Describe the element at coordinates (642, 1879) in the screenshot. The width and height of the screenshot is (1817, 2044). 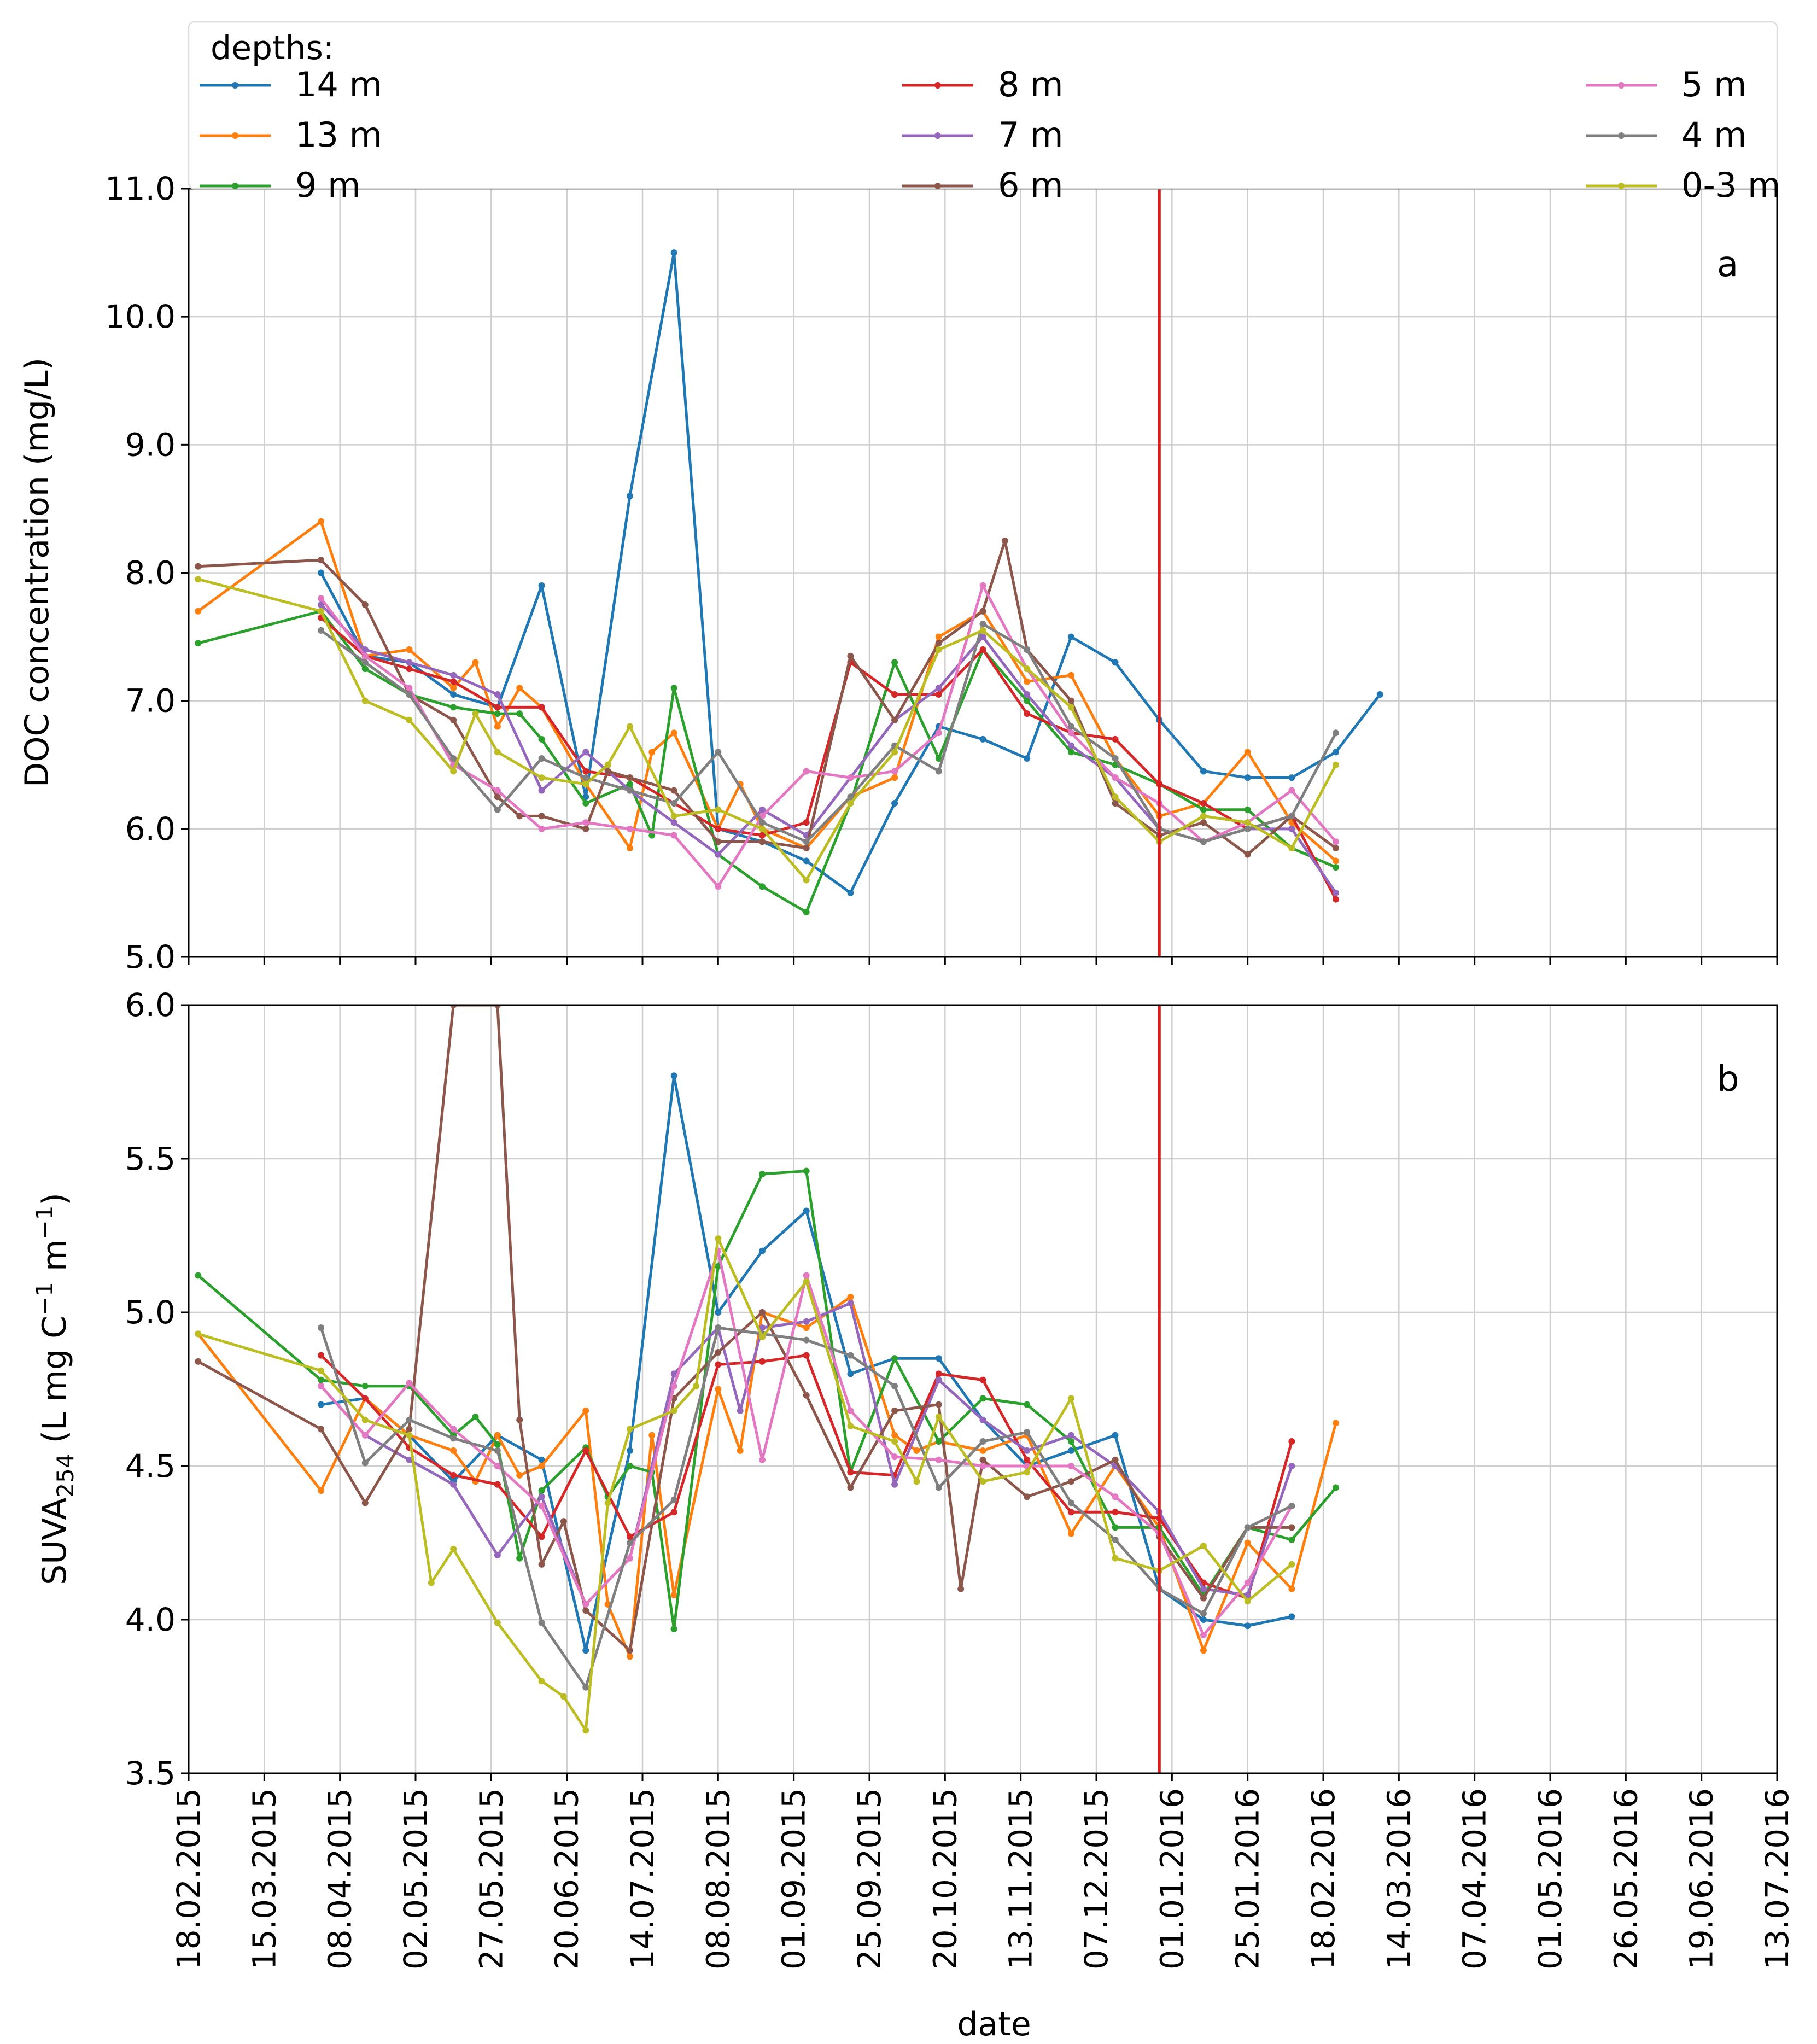
I see `x-tick-label: 14.07.2015` at that location.